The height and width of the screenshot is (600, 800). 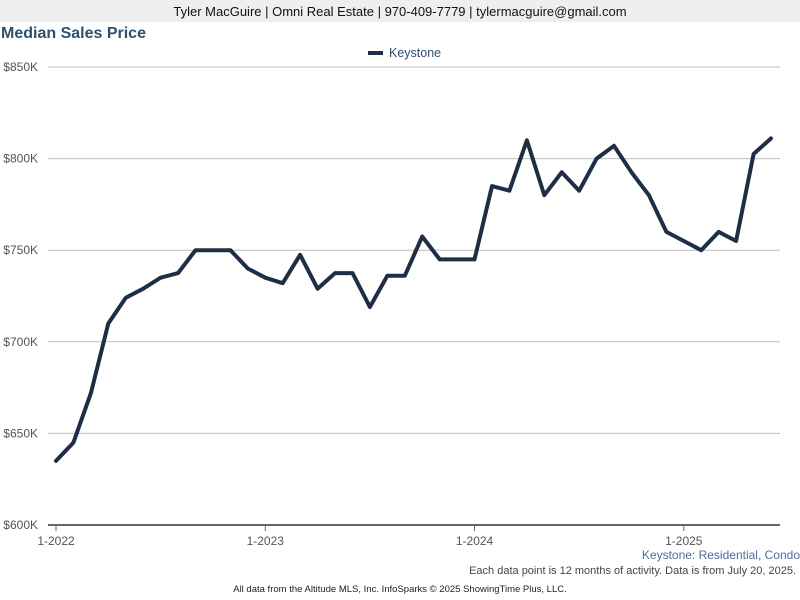 What do you see at coordinates (73, 33) in the screenshot?
I see `chart-title: Median Sales Price` at bounding box center [73, 33].